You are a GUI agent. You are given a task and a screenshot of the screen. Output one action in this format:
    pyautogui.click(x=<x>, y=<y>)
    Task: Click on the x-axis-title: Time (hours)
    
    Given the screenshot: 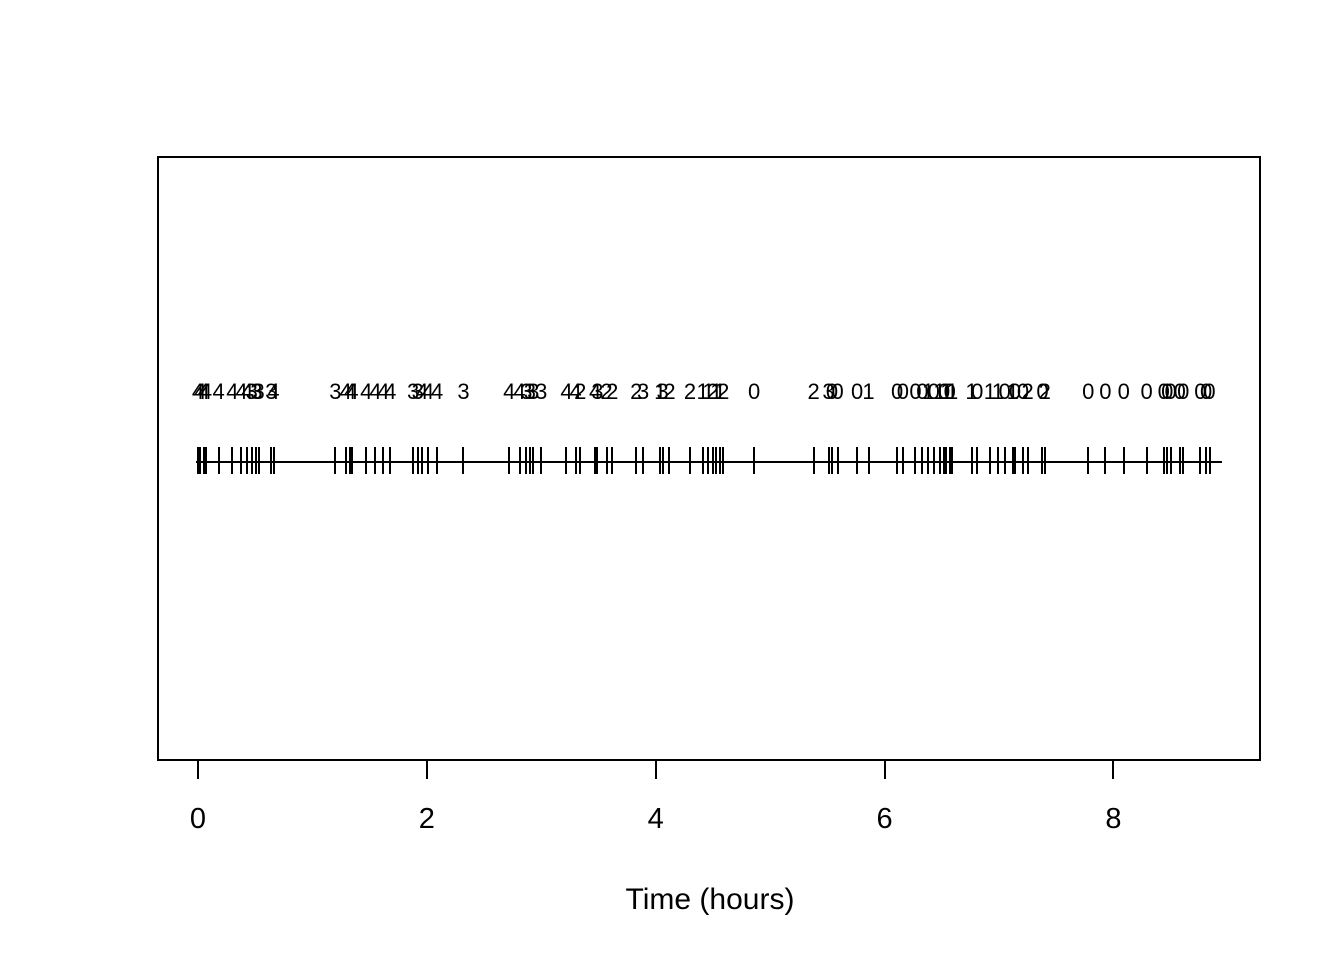 What is the action you would take?
    pyautogui.click(x=710, y=899)
    